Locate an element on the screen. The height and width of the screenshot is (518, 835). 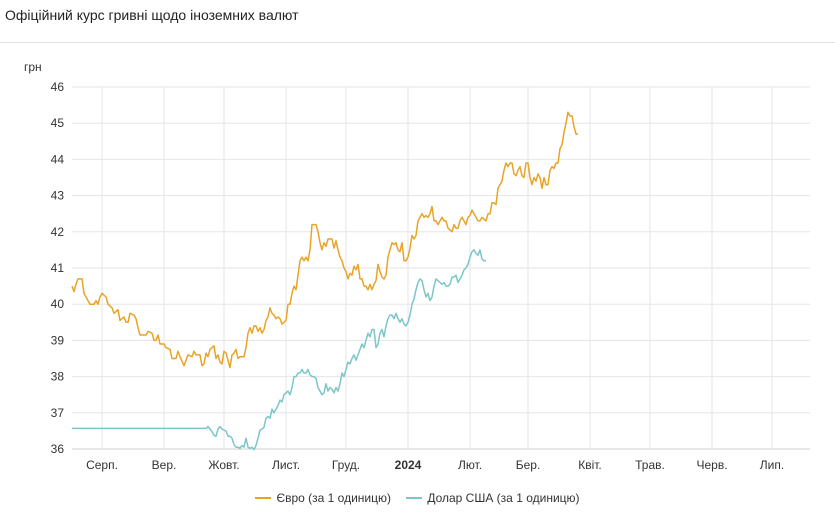
y-tick-label: 45 is located at coordinates (58, 123).